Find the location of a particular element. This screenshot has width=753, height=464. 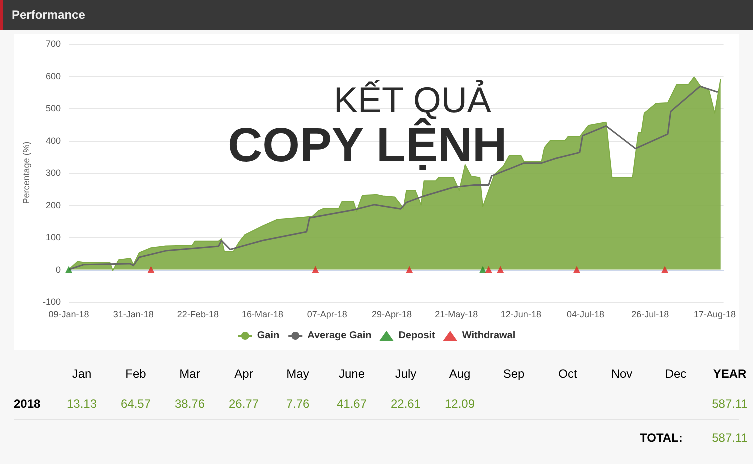

y-tick-label: 400 is located at coordinates (53, 141).